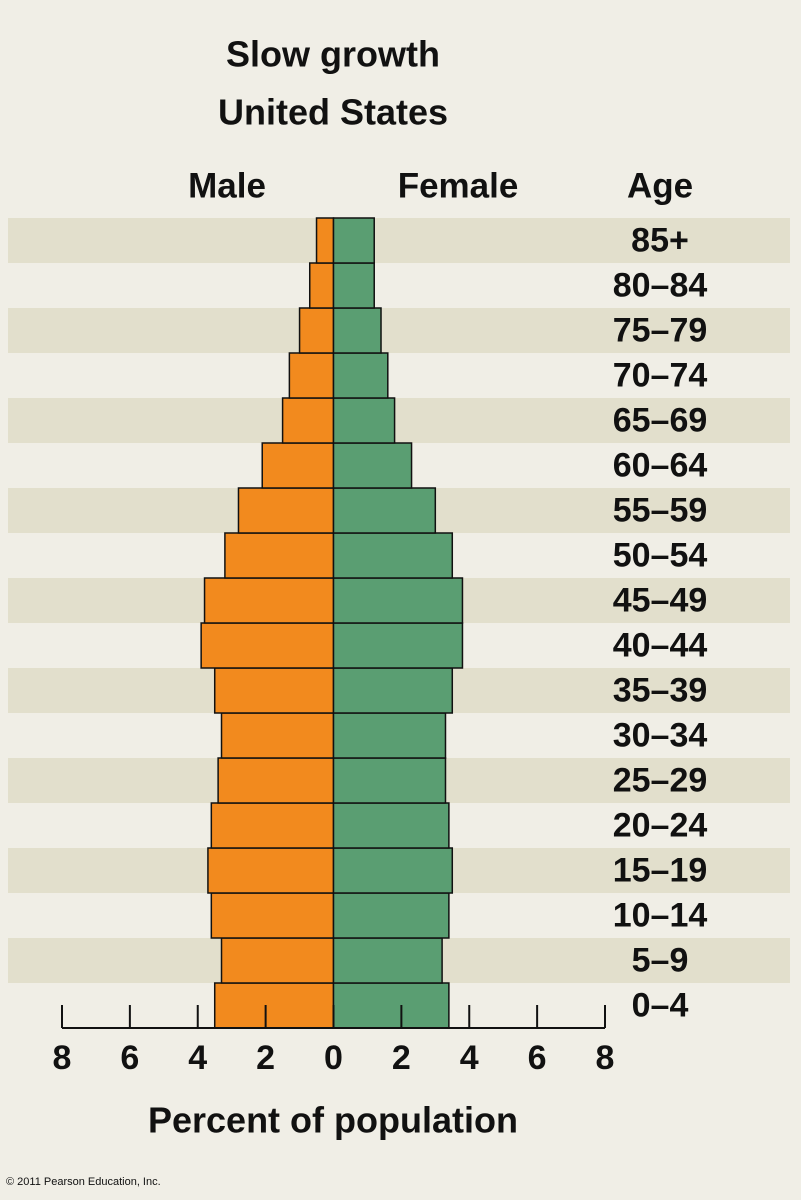 The image size is (801, 1200). I want to click on age-label: 25–29, so click(660, 780).